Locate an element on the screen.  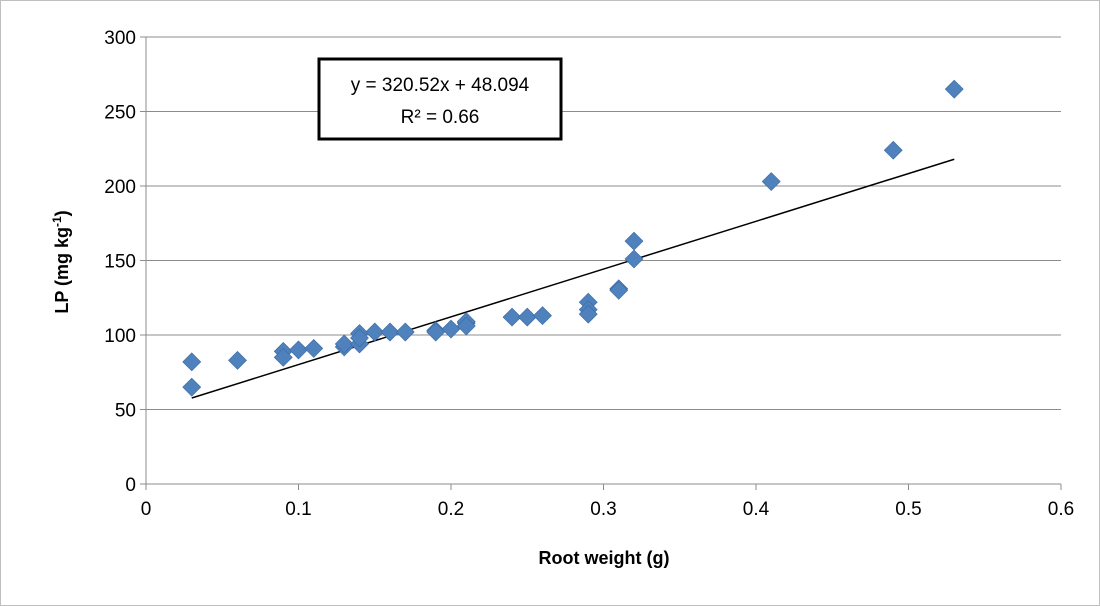
y-axis-title-main: LP (mg kg is located at coordinates (62, 270).